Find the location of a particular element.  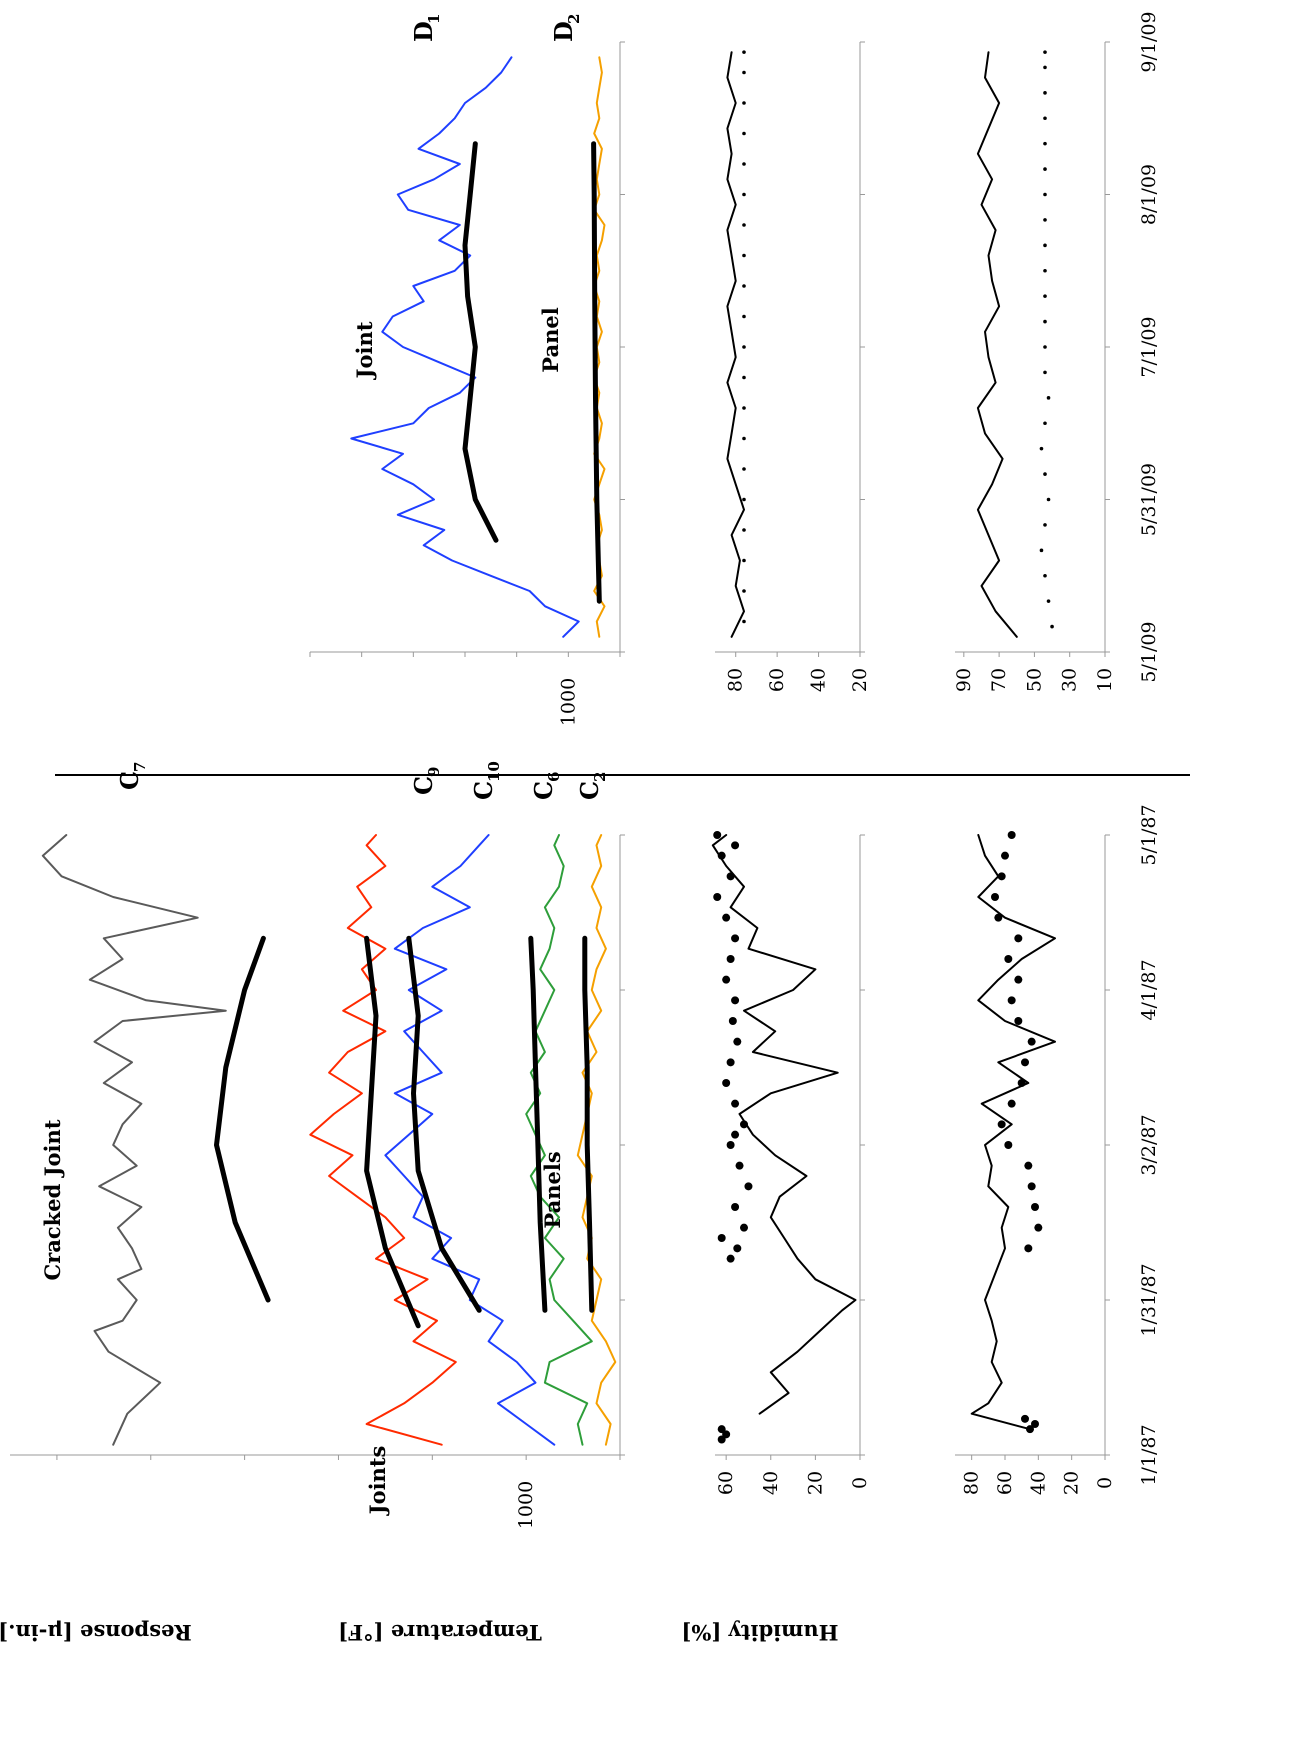

label-c2-main: C is located at coordinates (589, 790).